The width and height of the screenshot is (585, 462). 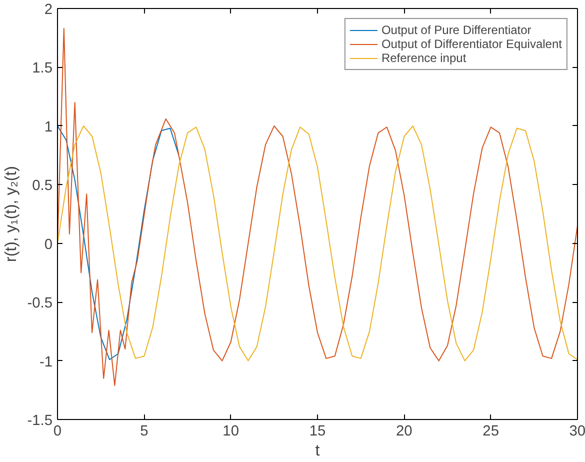 I want to click on x-tick-label: 20, so click(x=404, y=432).